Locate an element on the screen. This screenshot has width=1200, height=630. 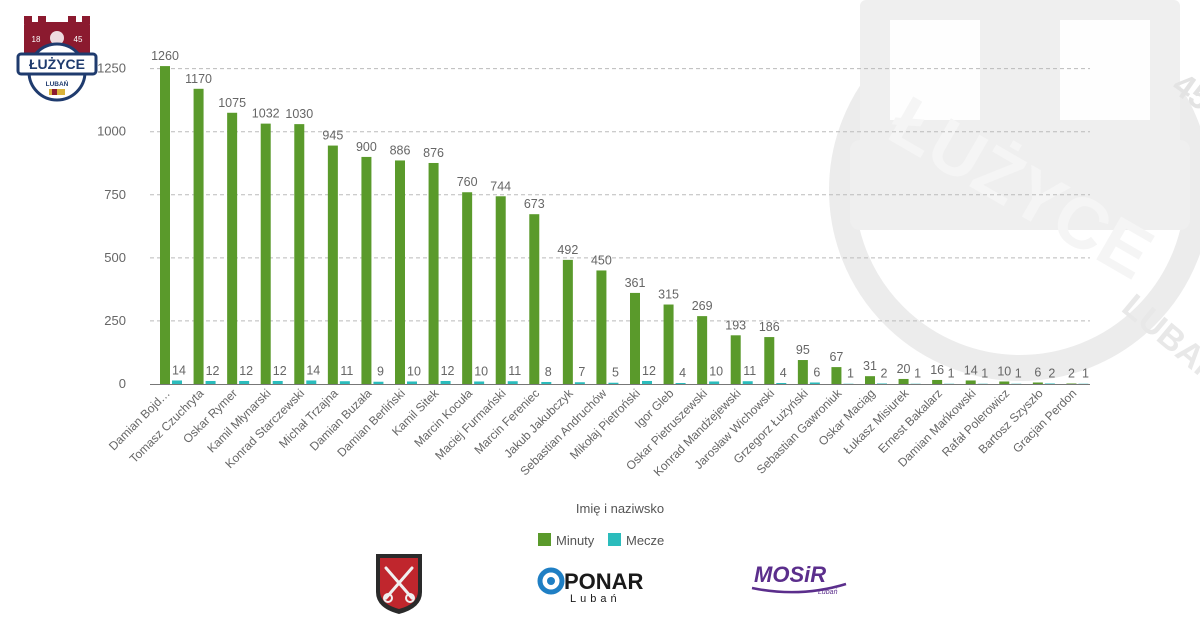
data-label-mecze: 2 is located at coordinates (1051, 373).